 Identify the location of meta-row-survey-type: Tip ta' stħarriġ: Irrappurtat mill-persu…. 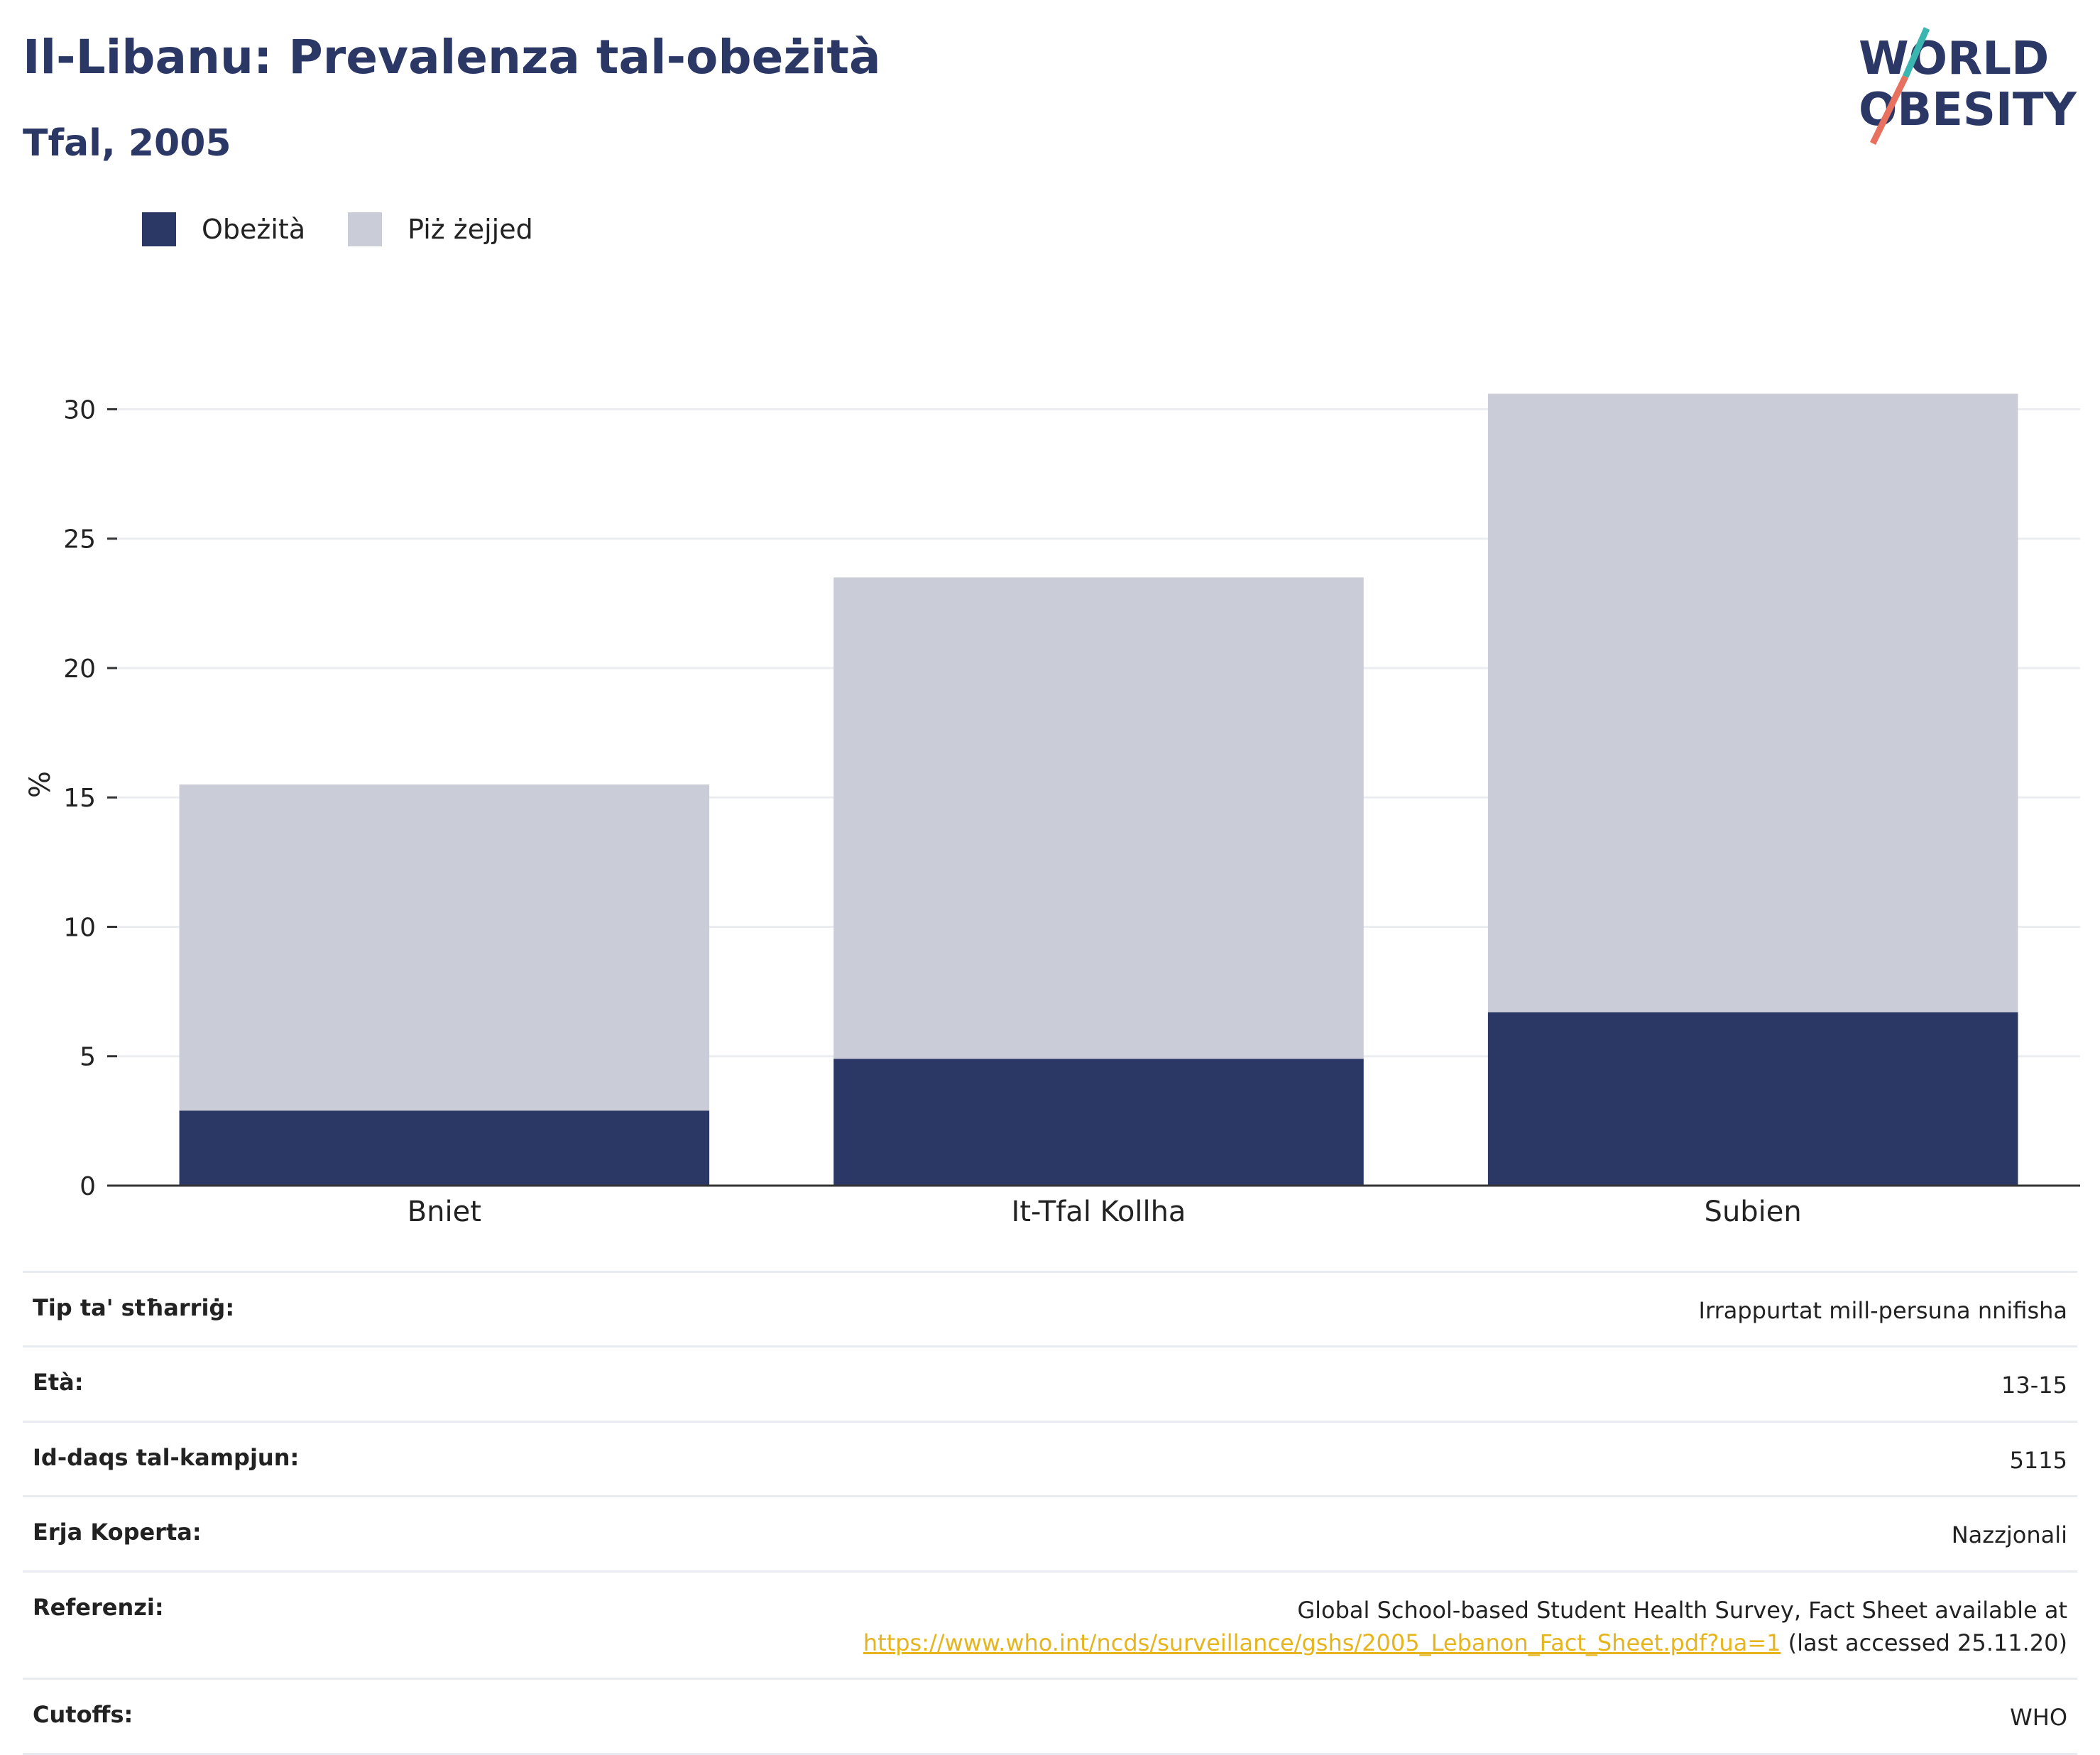
(1050, 1308).